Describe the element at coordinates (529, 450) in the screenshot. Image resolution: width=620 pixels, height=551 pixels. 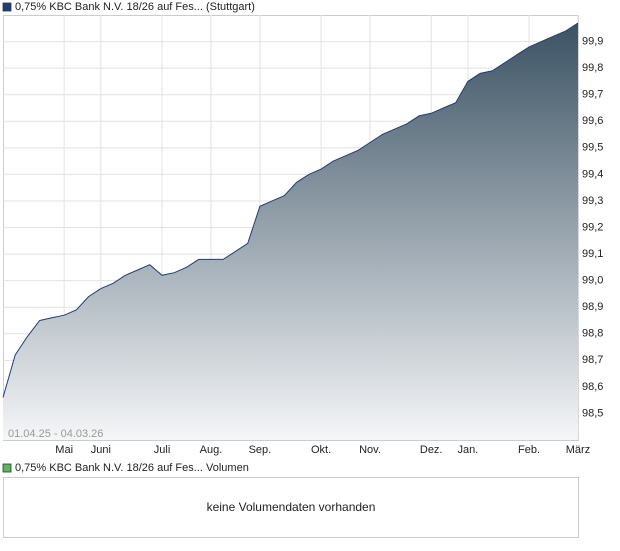
I see `x-tick-label: Feb.` at that location.